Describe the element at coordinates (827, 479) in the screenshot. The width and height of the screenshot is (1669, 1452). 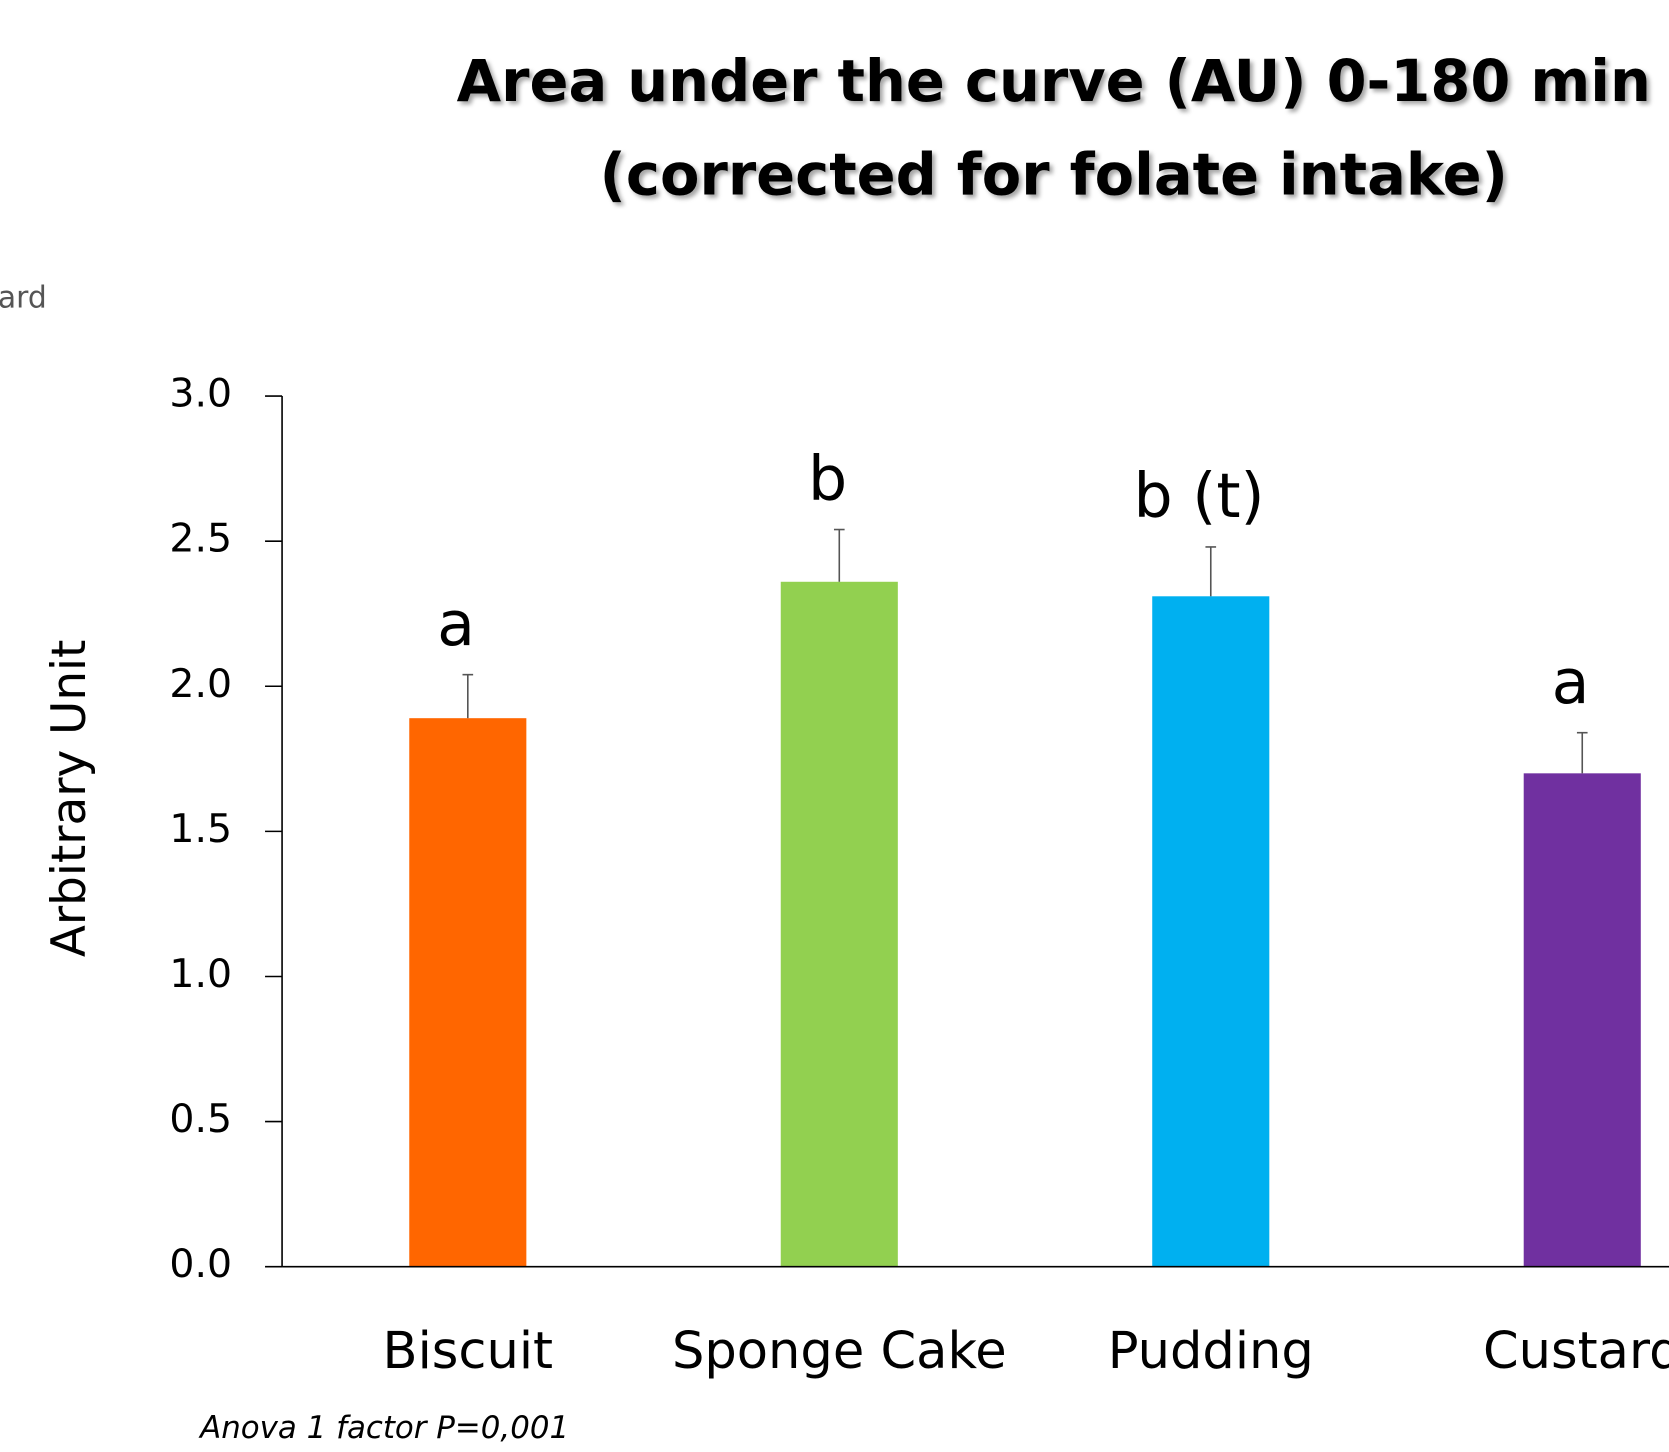
I see `annotation: b` at that location.